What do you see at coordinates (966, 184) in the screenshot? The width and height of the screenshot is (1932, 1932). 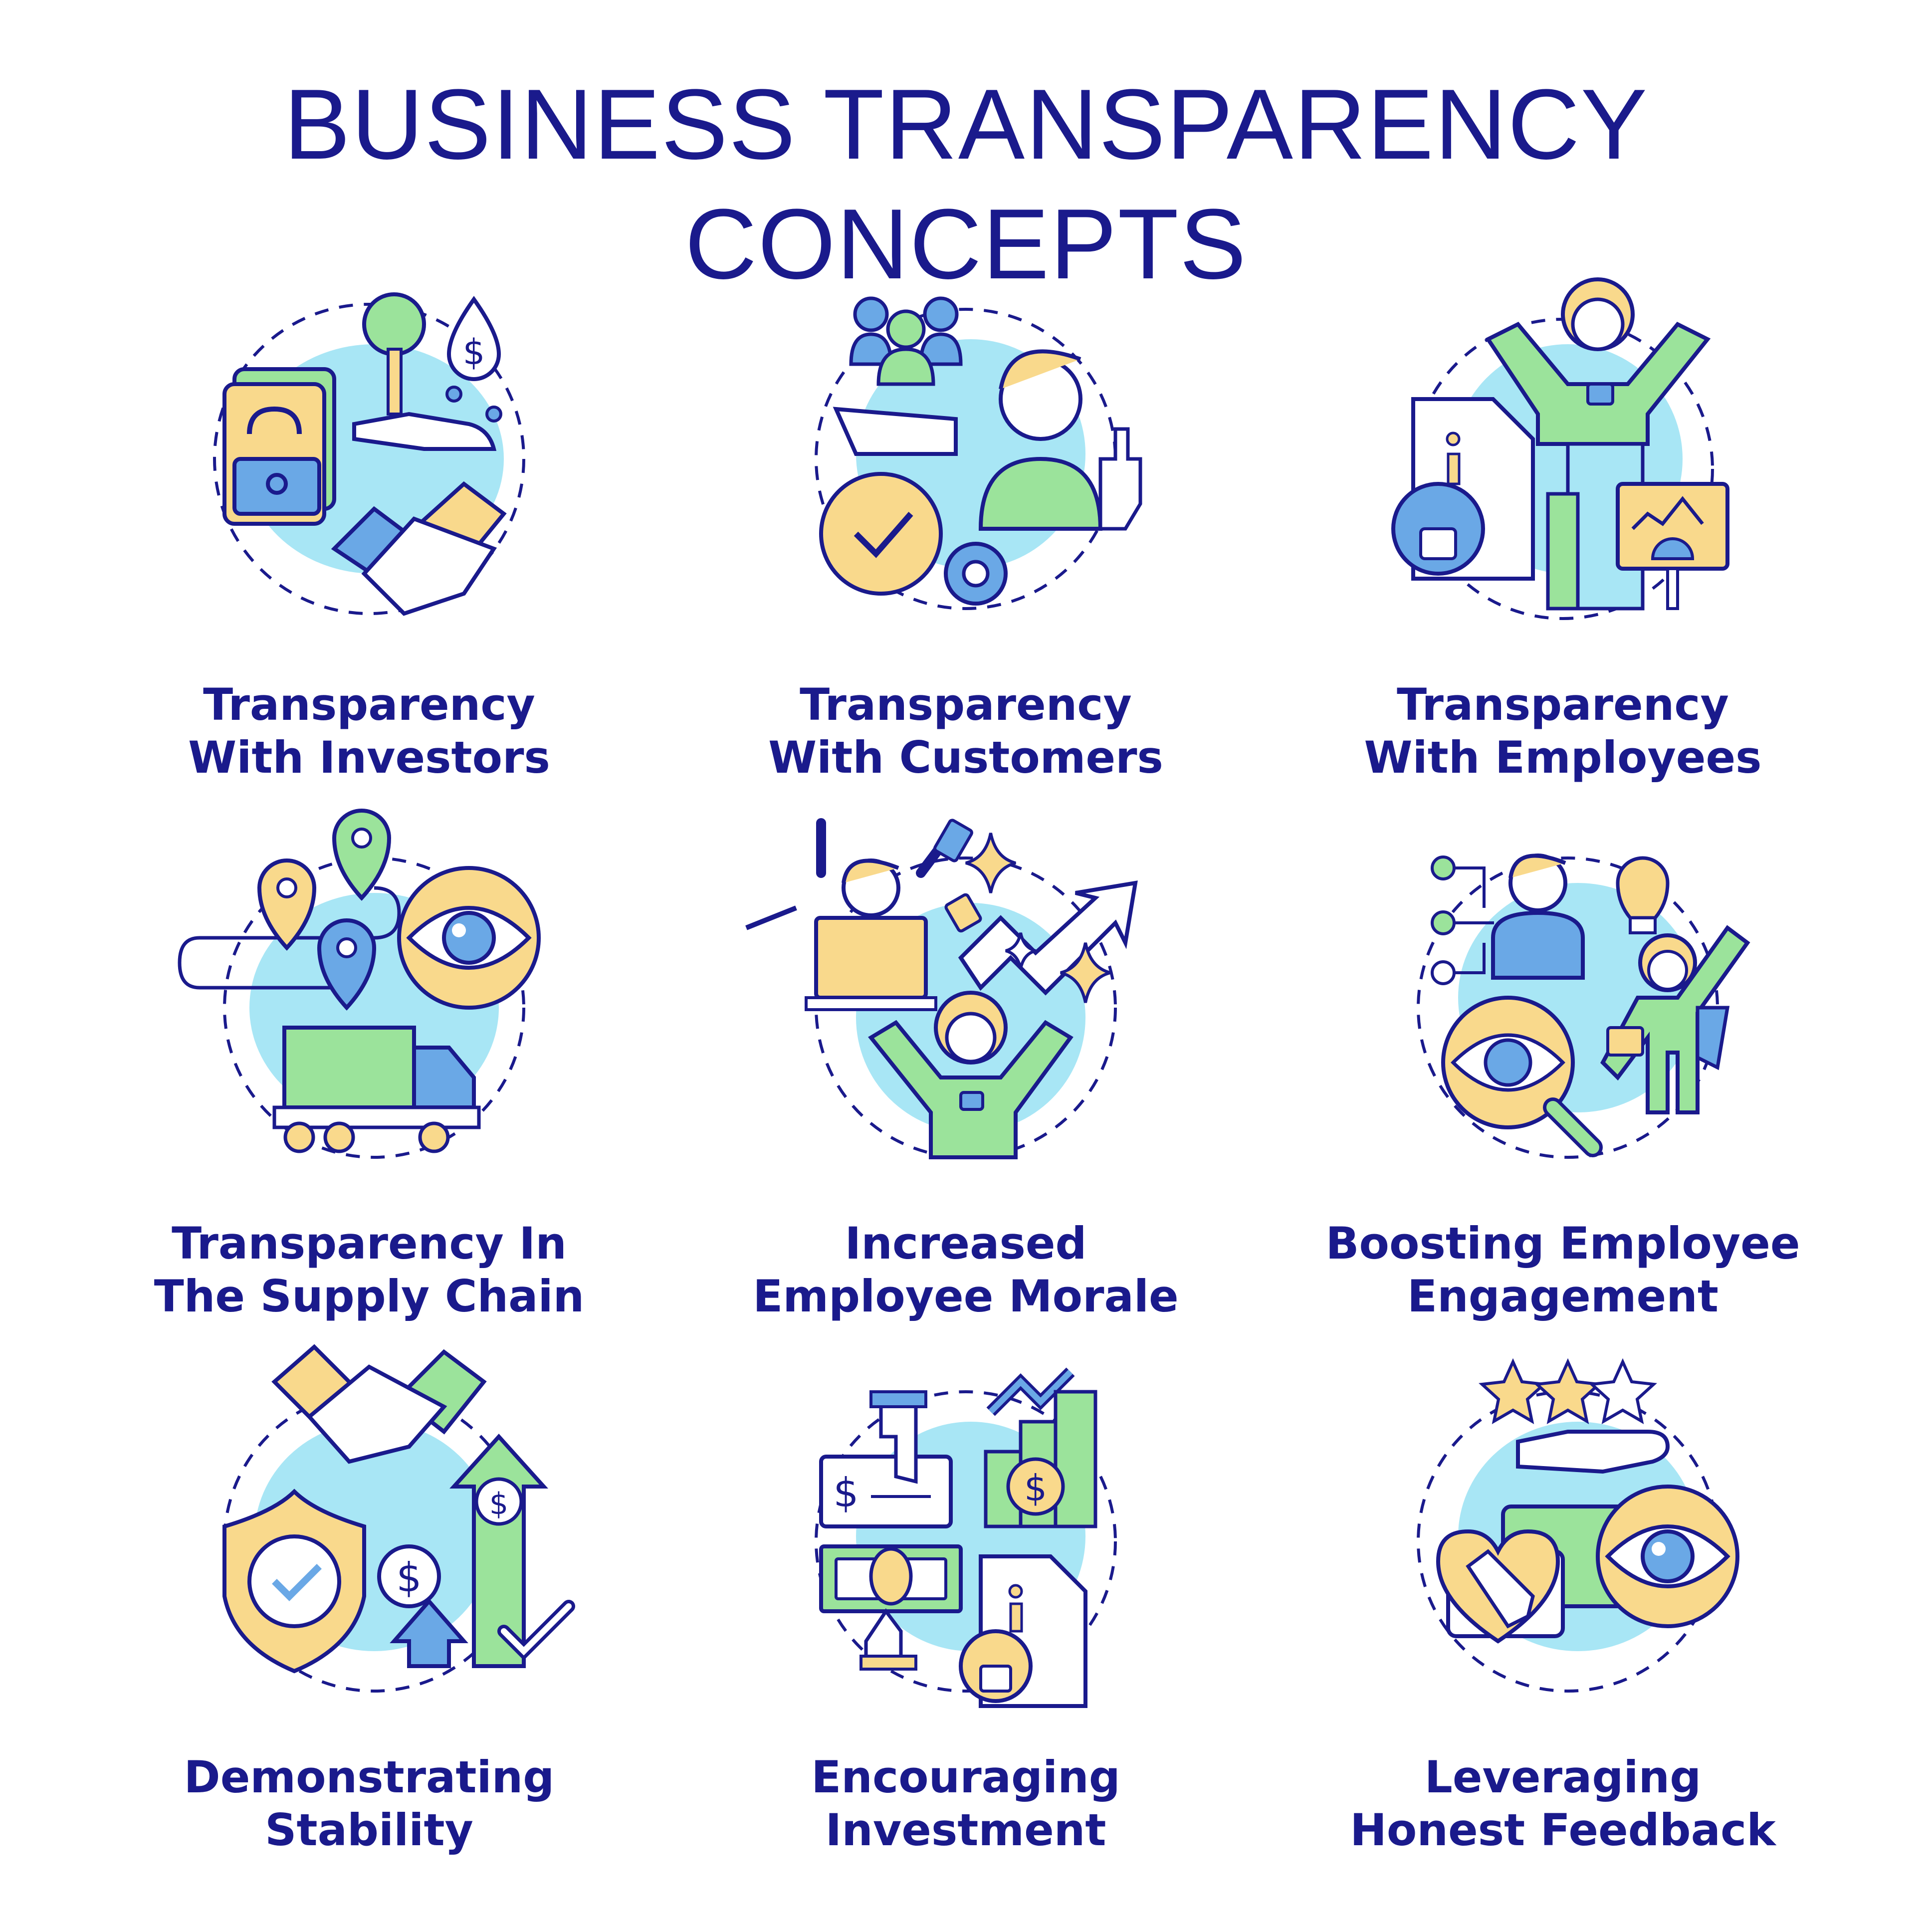 I see `page-title: BUSINESS TRANSPARENCY CONCEPTS` at bounding box center [966, 184].